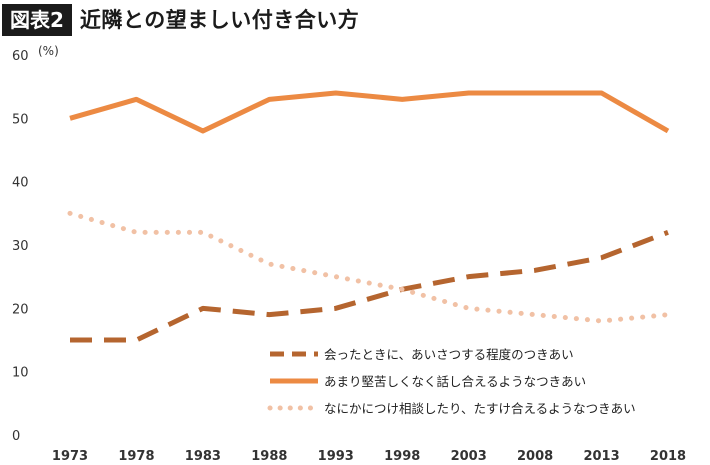 This screenshot has width=710, height=465. Describe the element at coordinates (48, 51) in the screenshot. I see `y-axis-unit: (%)` at that location.